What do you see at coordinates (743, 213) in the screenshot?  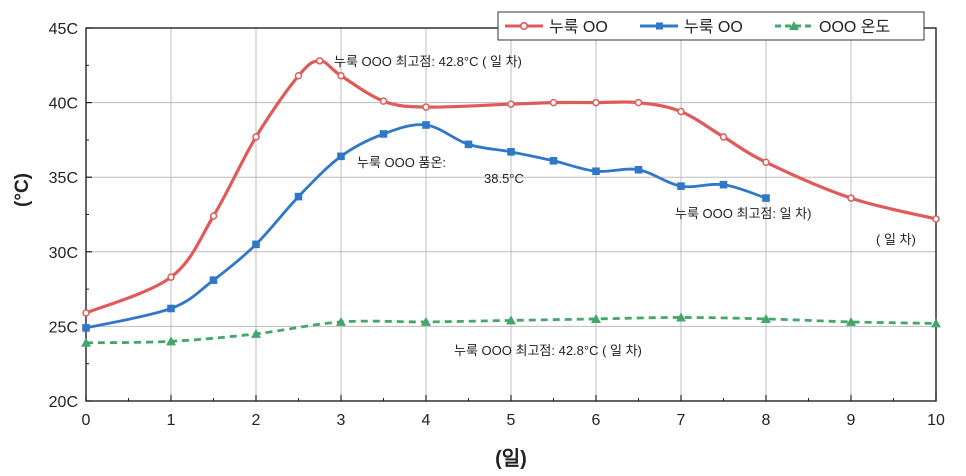 I see `annotation-blue-peak: 누룩 OOO 최고점: 일 차)` at bounding box center [743, 213].